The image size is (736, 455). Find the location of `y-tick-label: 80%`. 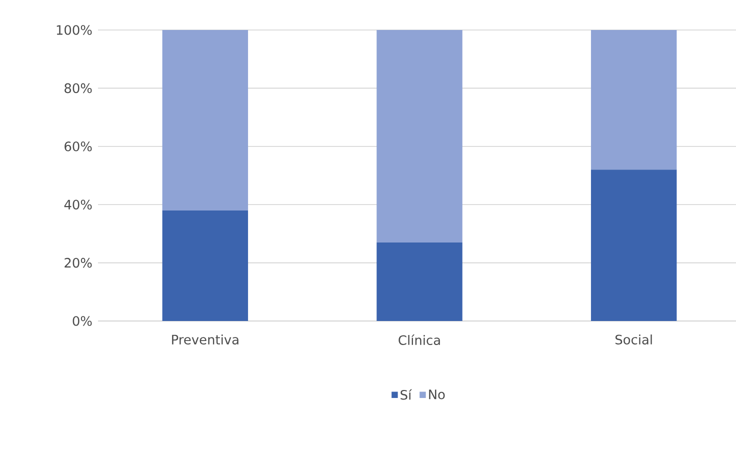

y-tick-label: 80% is located at coordinates (78, 88).